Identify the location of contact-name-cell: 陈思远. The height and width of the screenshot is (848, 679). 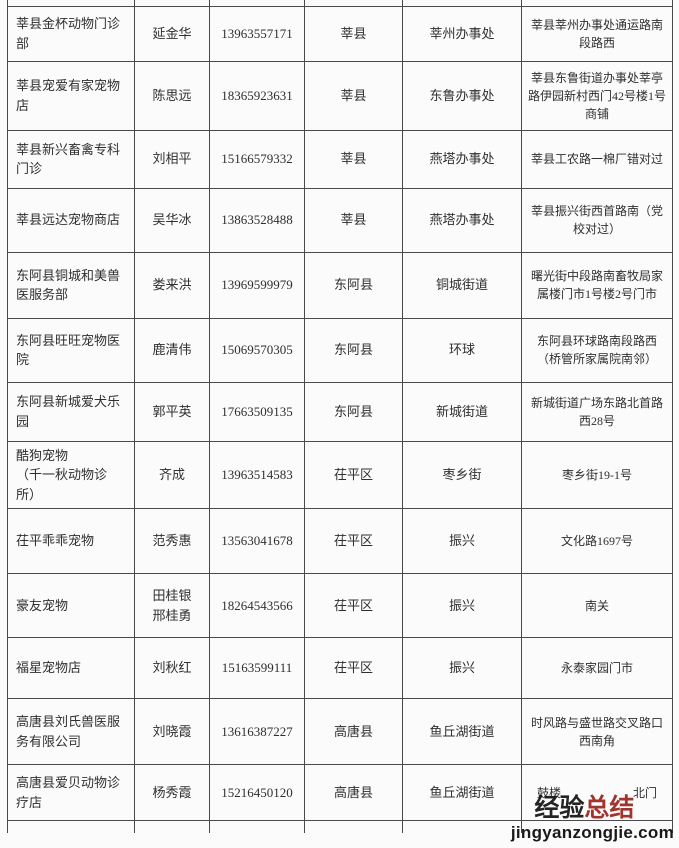
(172, 95).